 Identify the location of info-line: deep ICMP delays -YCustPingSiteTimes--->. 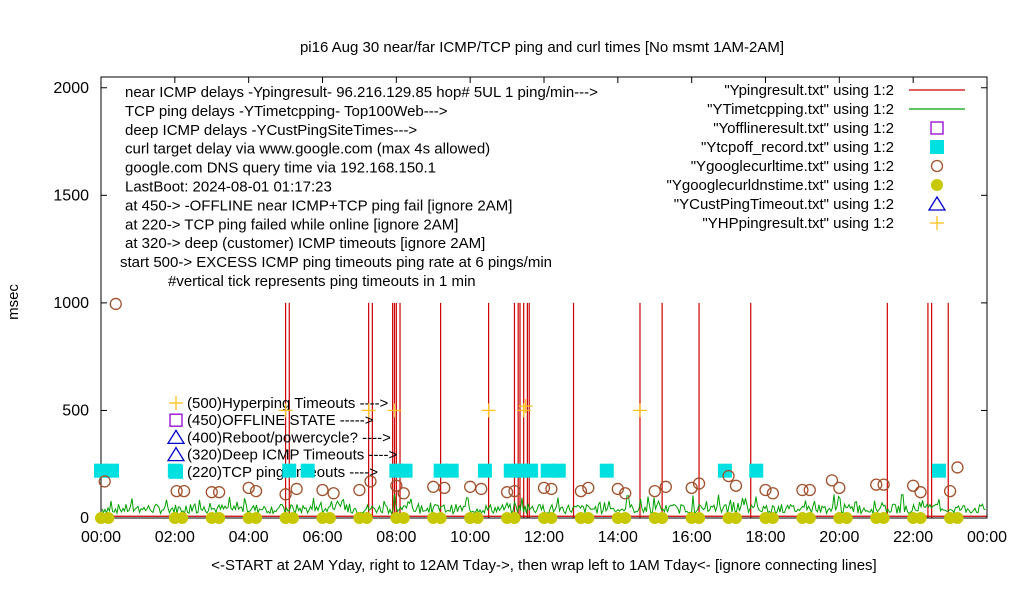
(271, 130).